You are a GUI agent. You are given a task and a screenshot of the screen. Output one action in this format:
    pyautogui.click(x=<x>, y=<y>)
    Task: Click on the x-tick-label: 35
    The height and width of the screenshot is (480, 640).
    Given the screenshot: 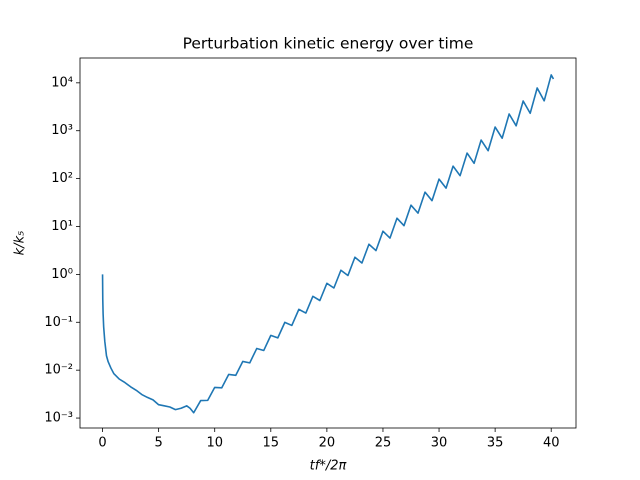 What is the action you would take?
    pyautogui.click(x=495, y=443)
    